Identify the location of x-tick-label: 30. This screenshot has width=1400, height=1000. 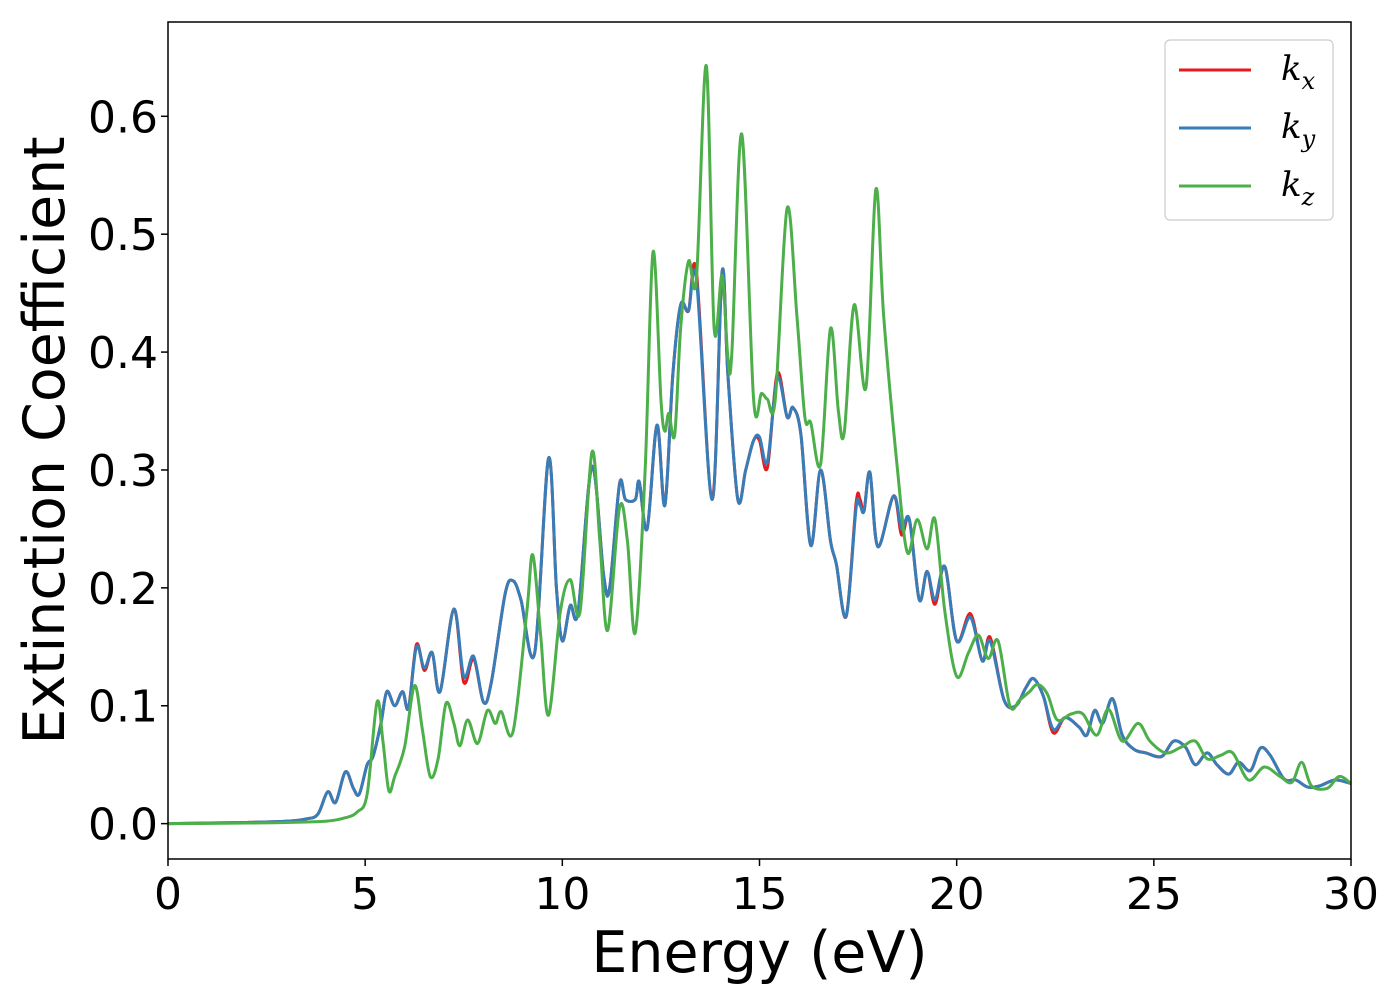
(1351, 894).